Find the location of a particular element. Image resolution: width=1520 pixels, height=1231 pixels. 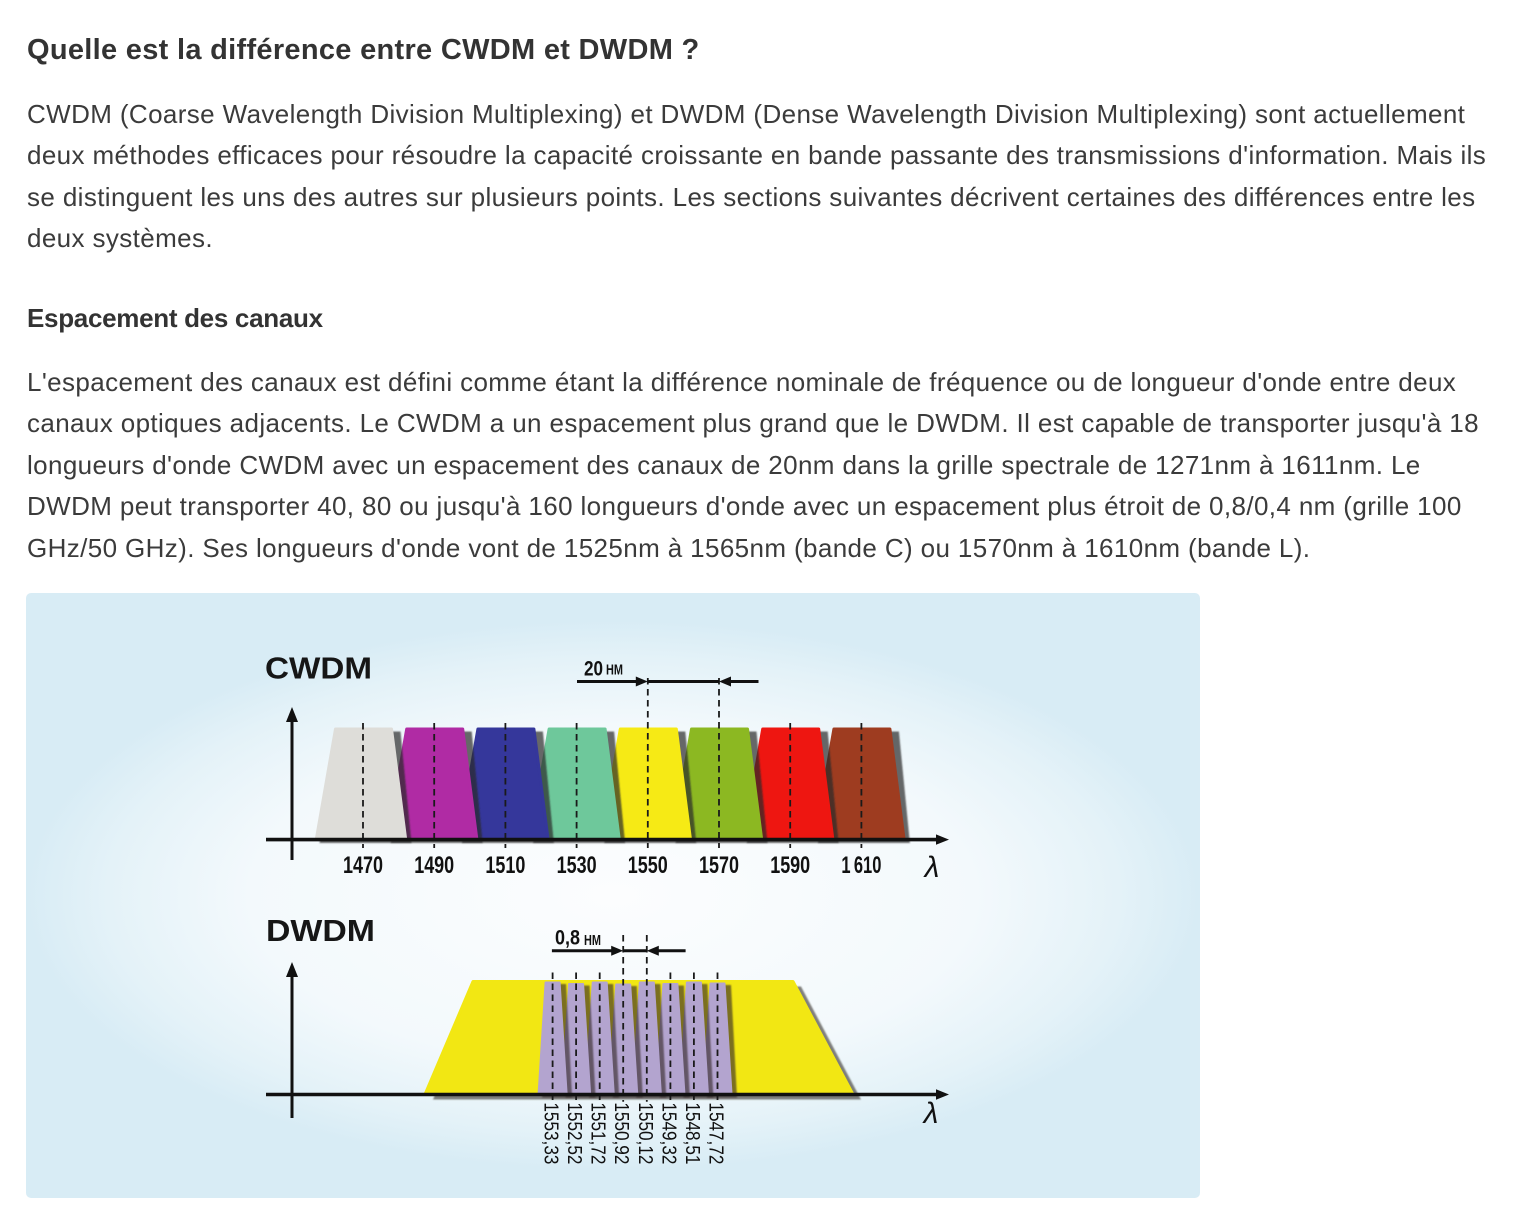

svg-text: 1550,92 is located at coordinates (621, 1133).